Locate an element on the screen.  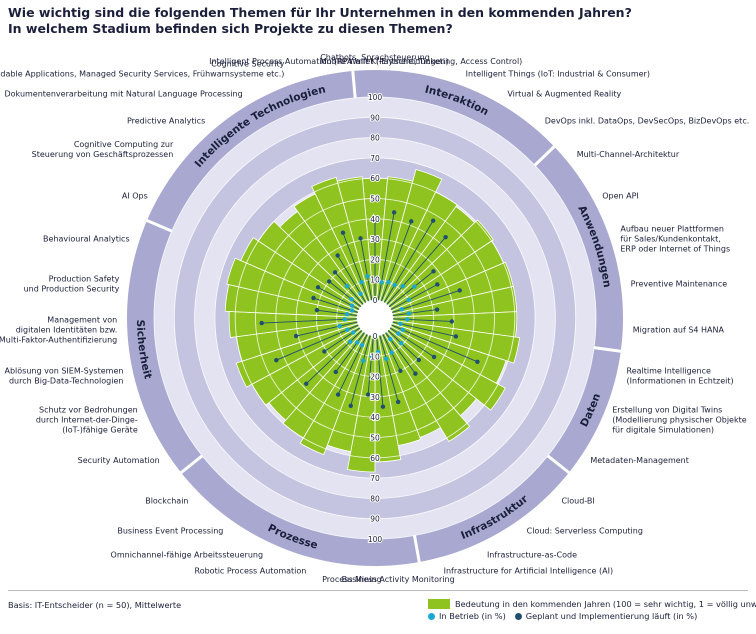
category-label: Cloud: Serverless Computing is located at coordinates (585, 531).